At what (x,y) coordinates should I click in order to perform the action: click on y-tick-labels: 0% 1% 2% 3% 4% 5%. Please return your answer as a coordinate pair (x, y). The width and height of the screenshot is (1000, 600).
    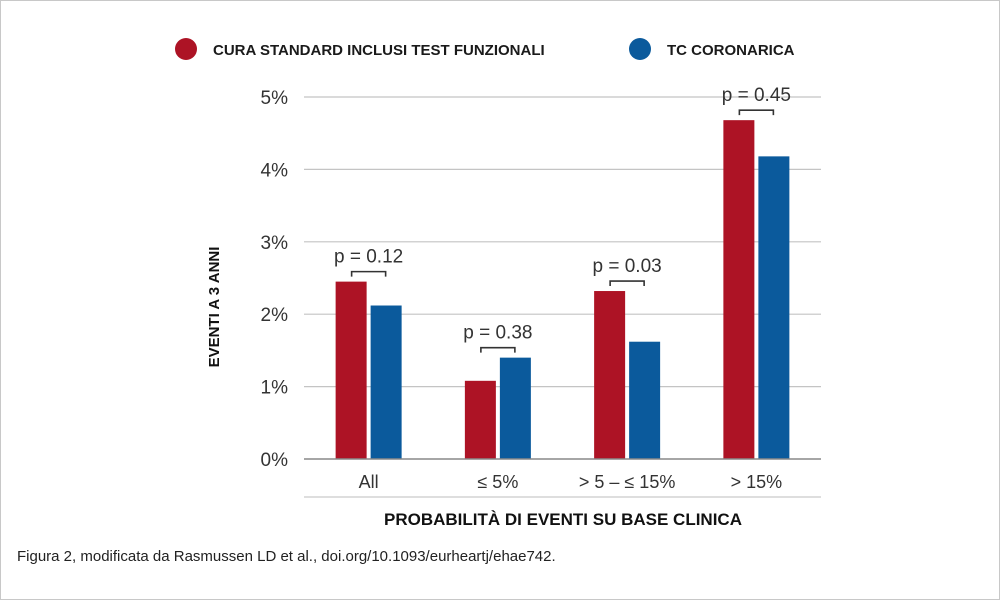
    Looking at the image, I should click on (275, 279).